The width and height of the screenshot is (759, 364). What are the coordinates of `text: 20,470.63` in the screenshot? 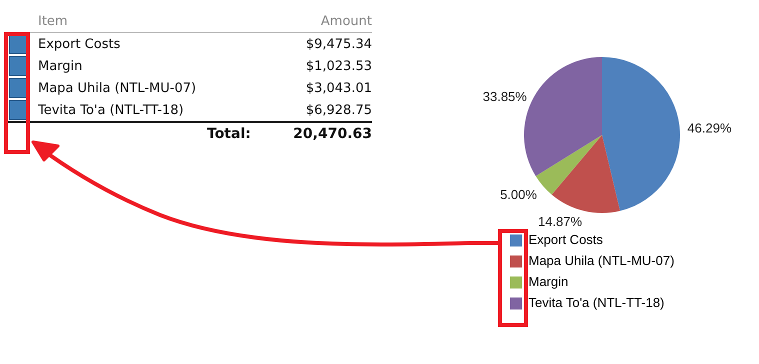 It's located at (332, 134).